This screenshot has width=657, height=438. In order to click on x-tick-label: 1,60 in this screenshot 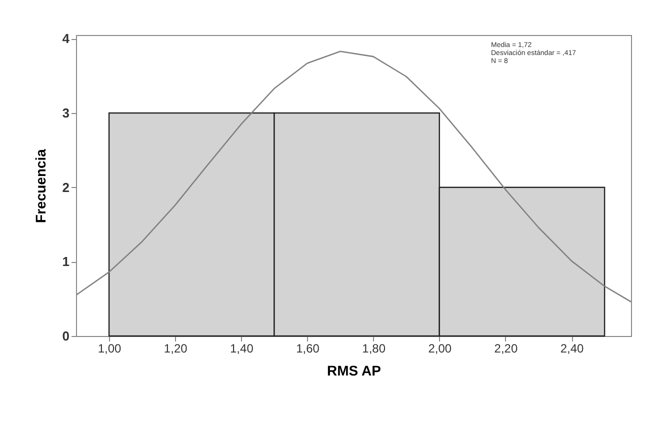, I will do `click(308, 349)`.